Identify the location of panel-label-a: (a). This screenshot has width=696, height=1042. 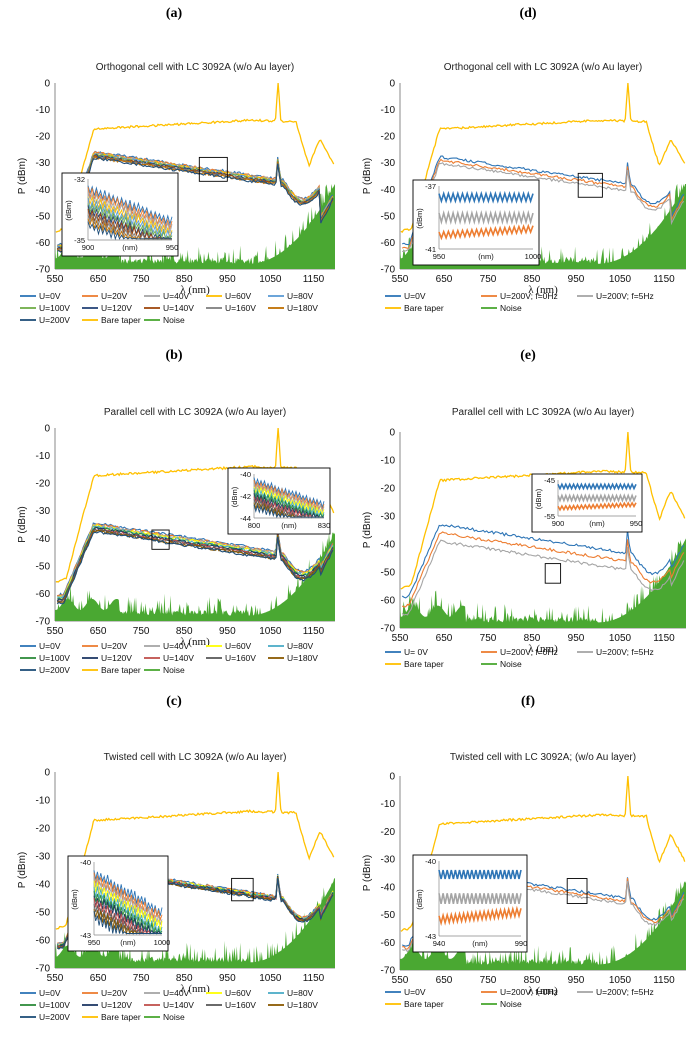
(174, 13).